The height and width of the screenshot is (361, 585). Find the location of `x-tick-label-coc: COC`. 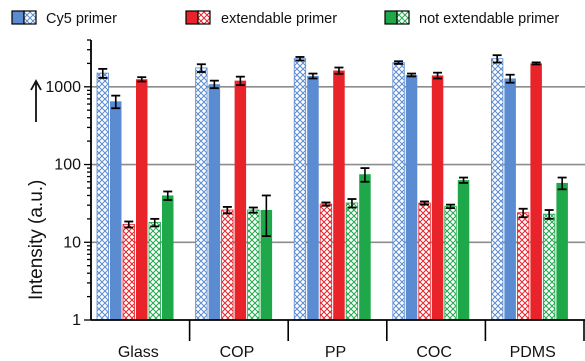

x-tick-label-coc: COC is located at coordinates (434, 352).